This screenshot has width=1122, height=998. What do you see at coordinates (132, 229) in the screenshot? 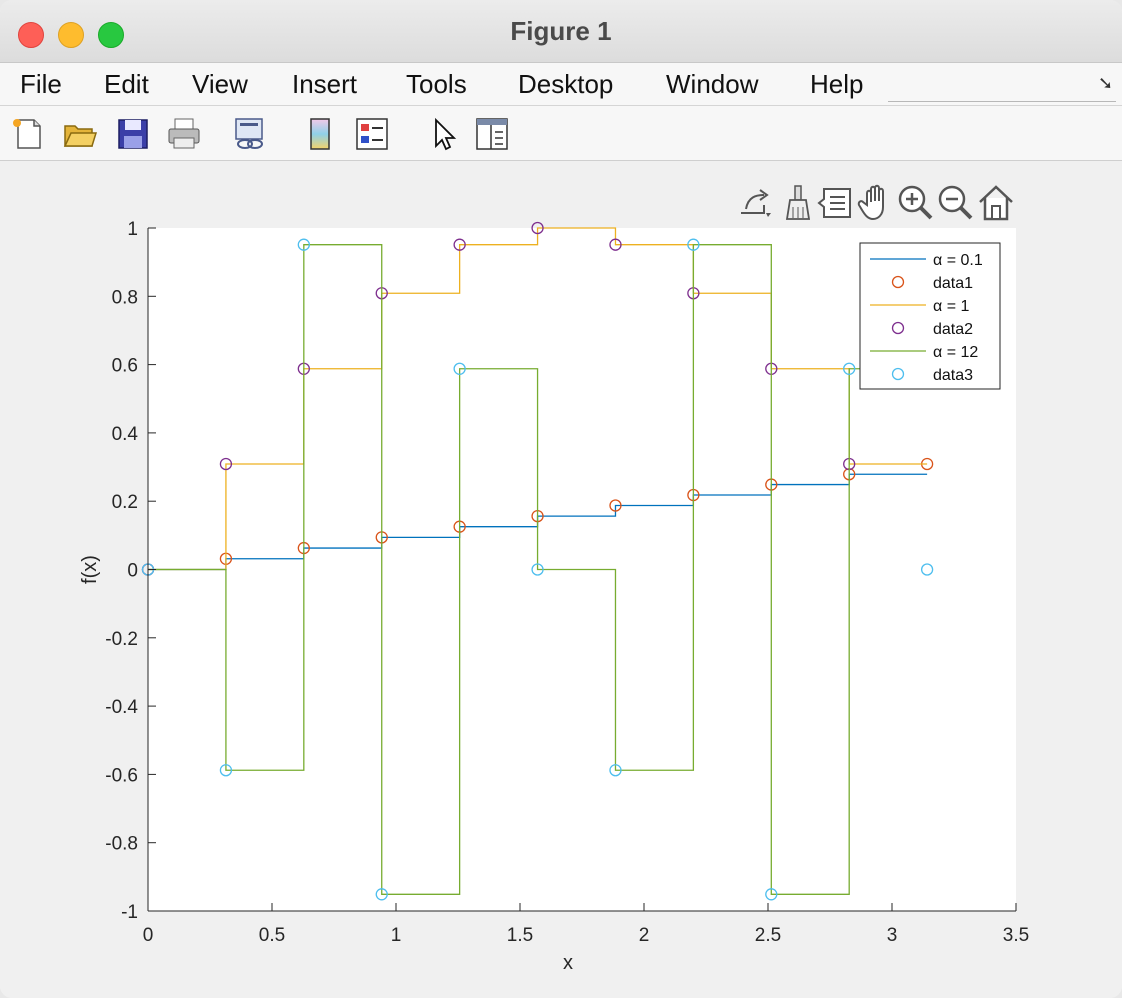
I see `y-tick-label: 1` at bounding box center [132, 229].